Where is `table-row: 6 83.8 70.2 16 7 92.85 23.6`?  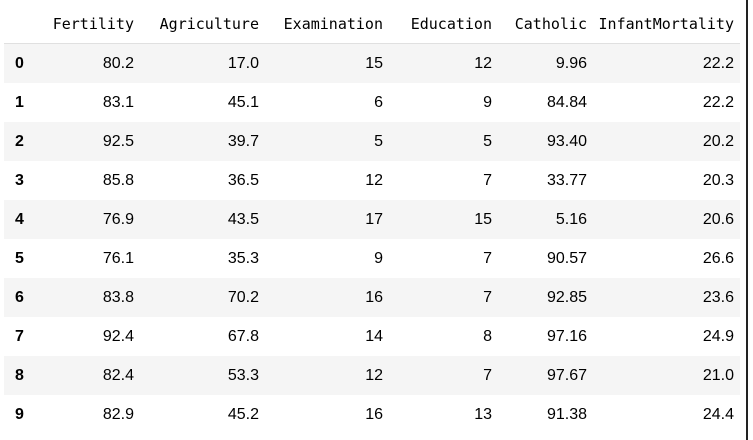
table-row: 6 83.8 70.2 16 7 92.85 23.6 is located at coordinates (372, 297).